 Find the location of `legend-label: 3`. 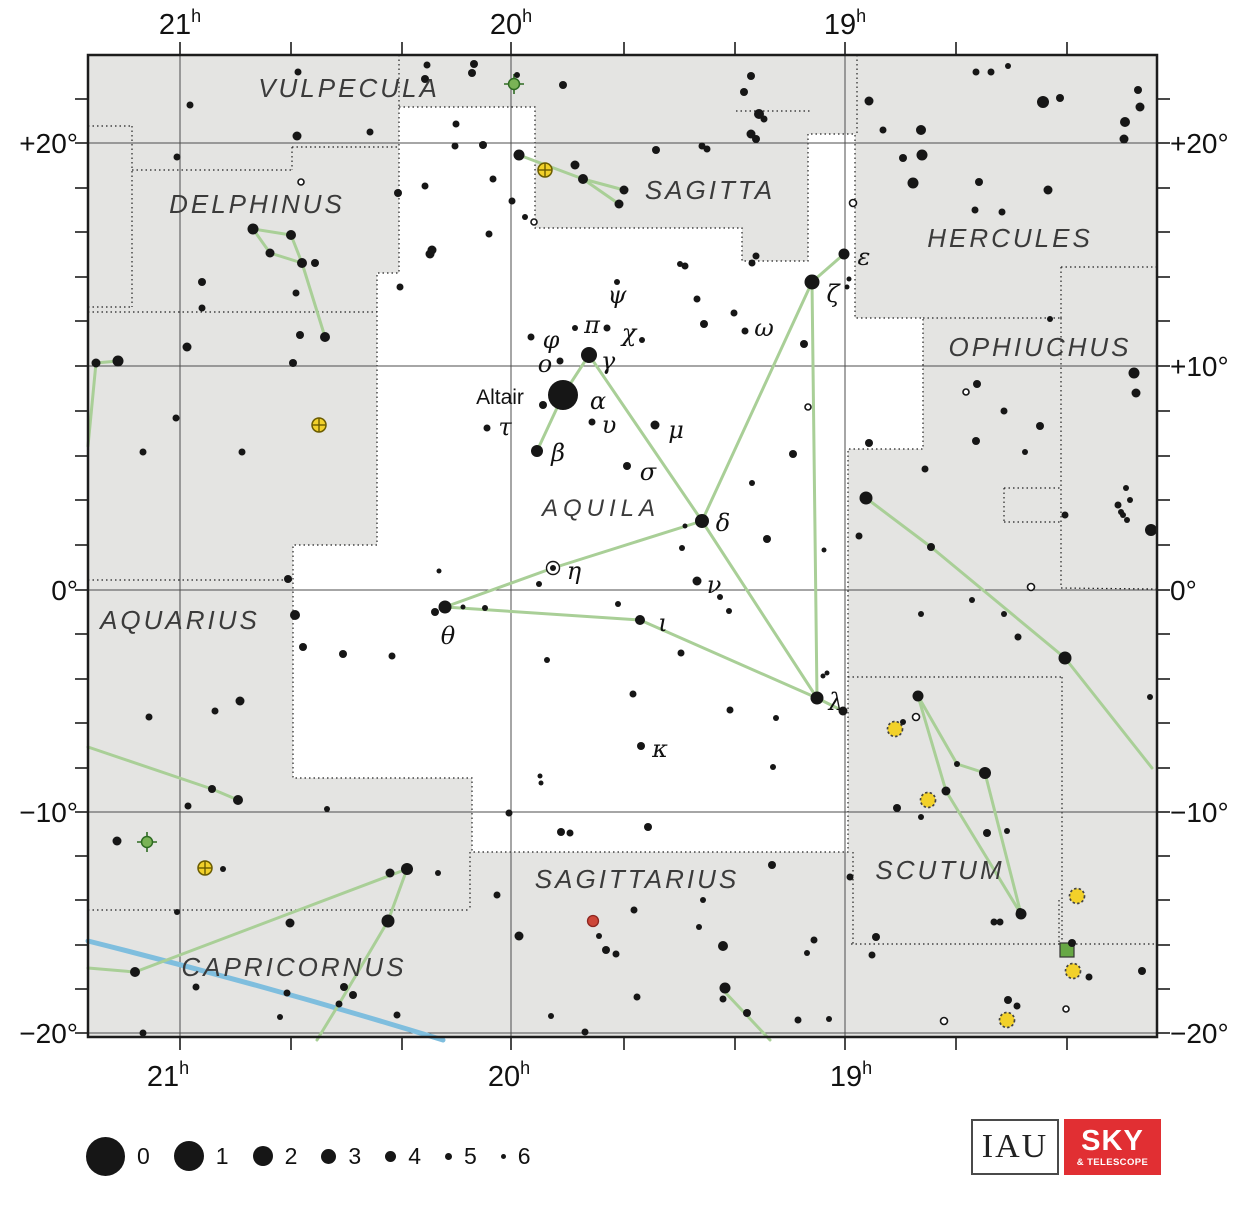

legend-label: 3 is located at coordinates (355, 1155).